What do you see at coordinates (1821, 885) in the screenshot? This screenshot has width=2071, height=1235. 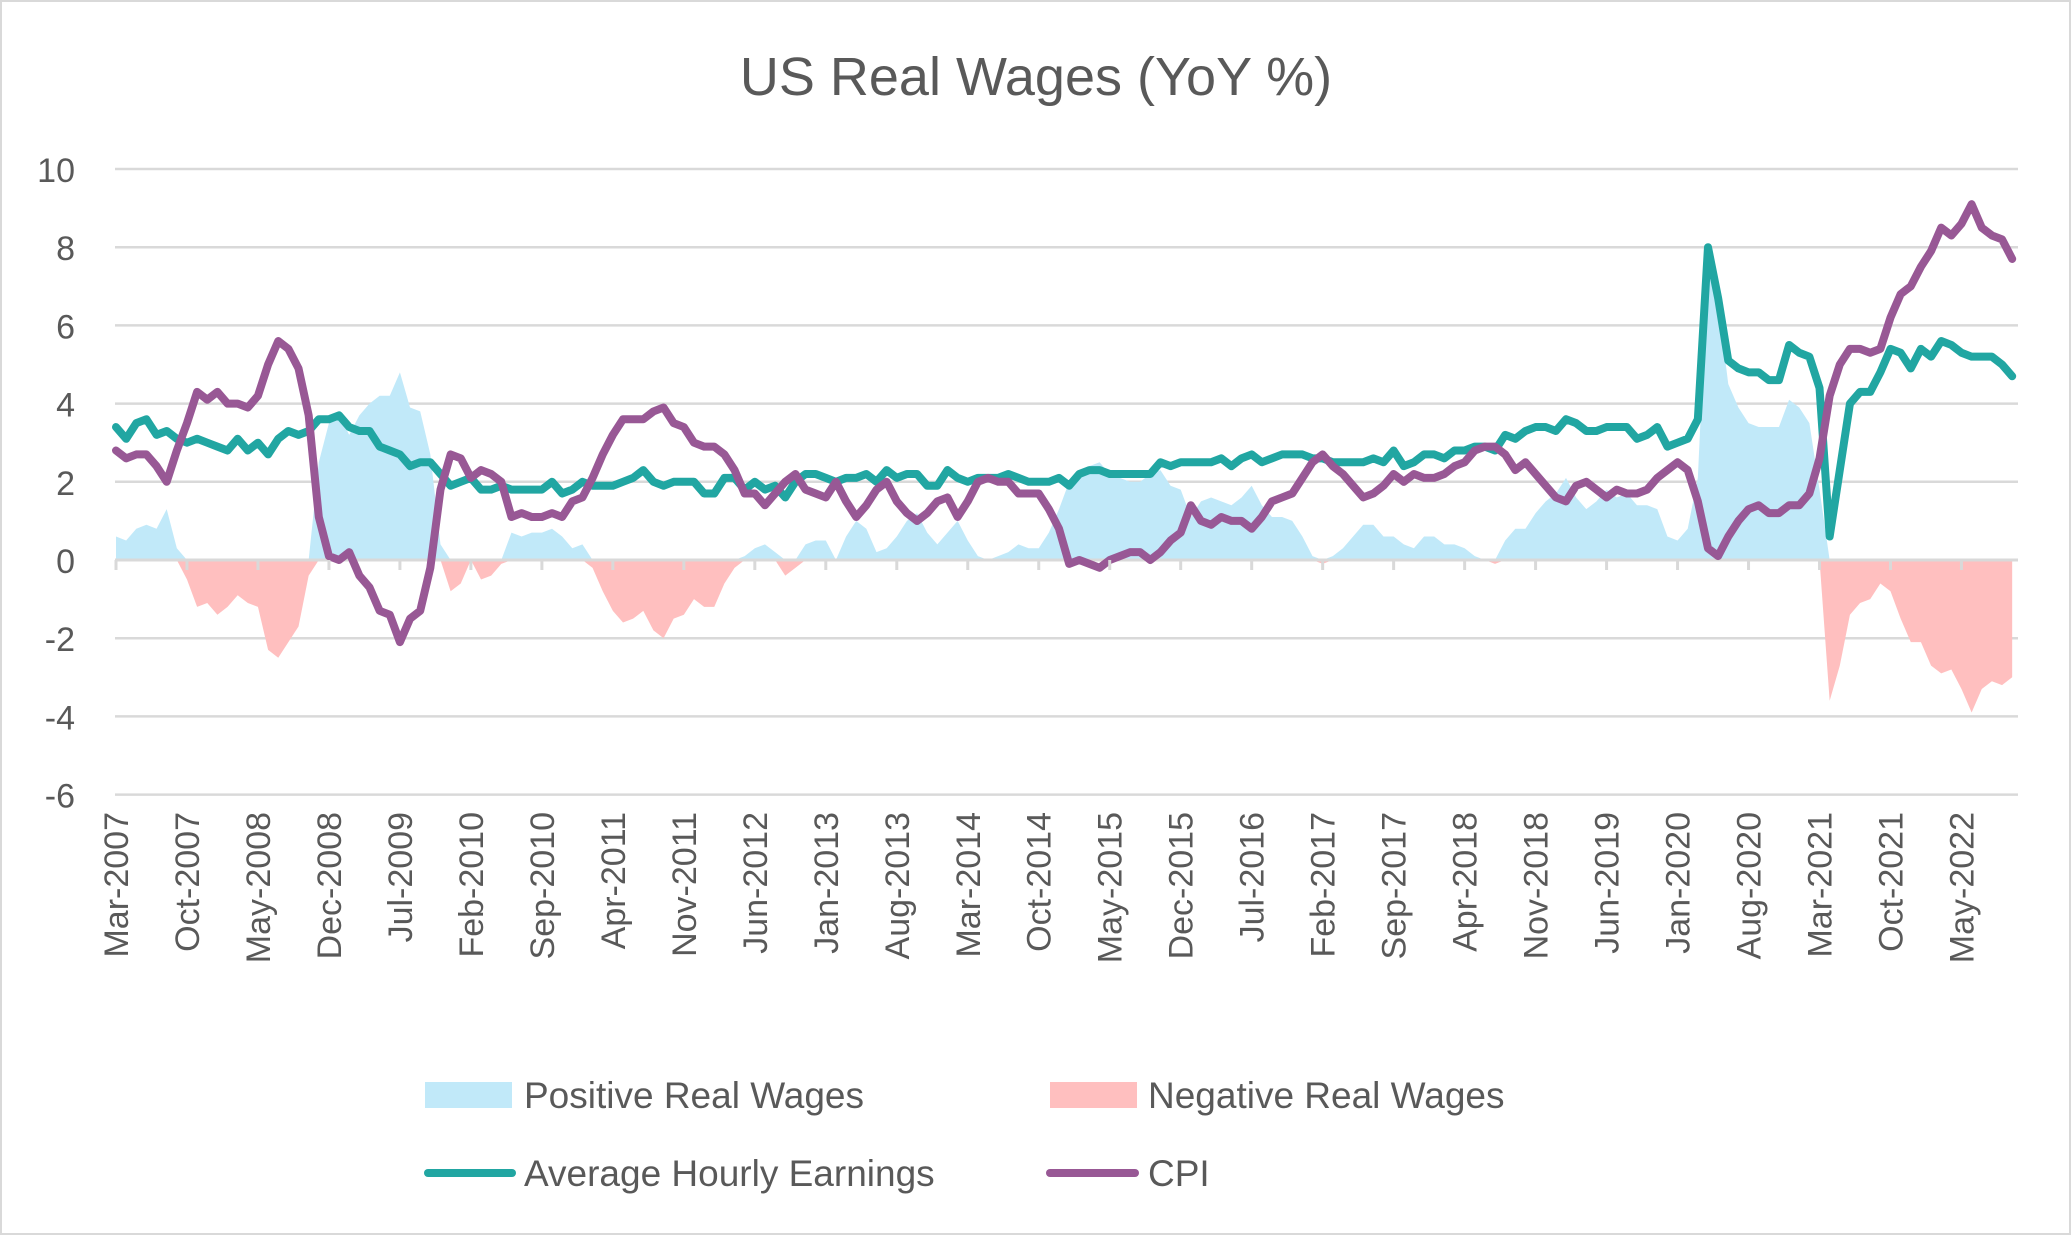 I see `x-tick-label: Mar-2021` at bounding box center [1821, 885].